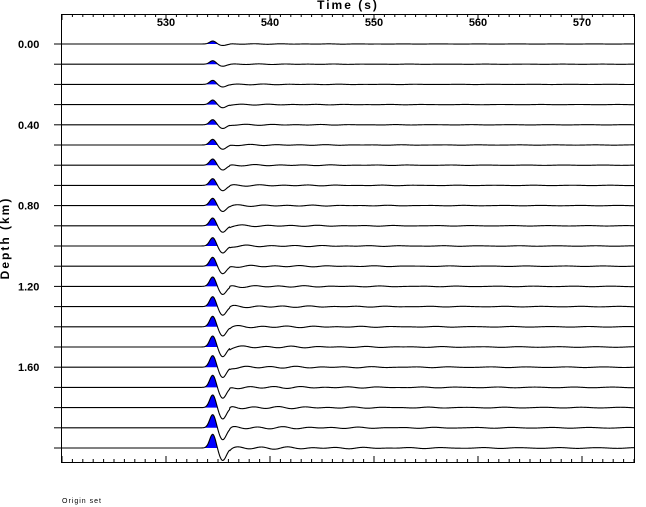  Describe the element at coordinates (348, 6) in the screenshot. I see `x-axis-title: Time (s)` at that location.